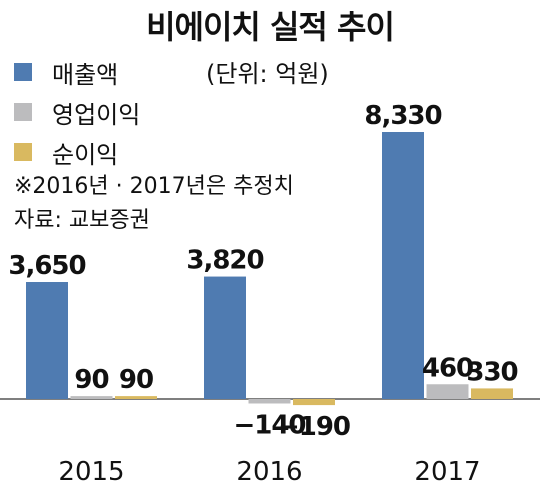  What do you see at coordinates (403, 265) in the screenshot?
I see `bar-sales-2017` at bounding box center [403, 265].